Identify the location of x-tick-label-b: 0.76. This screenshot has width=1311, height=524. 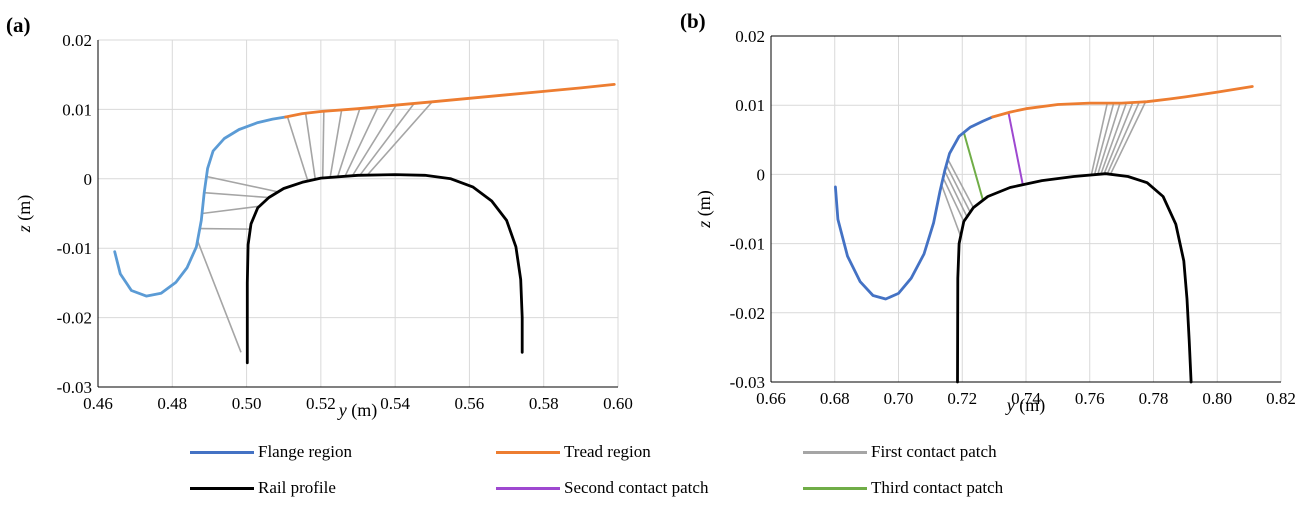
(1090, 398).